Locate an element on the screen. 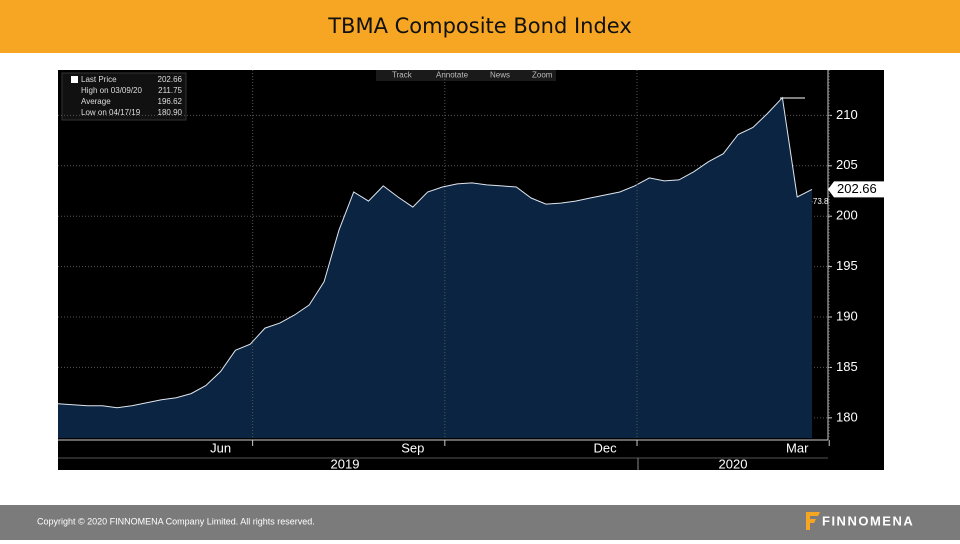 The width and height of the screenshot is (960, 544). y-tick-label: 205 is located at coordinates (847, 164).